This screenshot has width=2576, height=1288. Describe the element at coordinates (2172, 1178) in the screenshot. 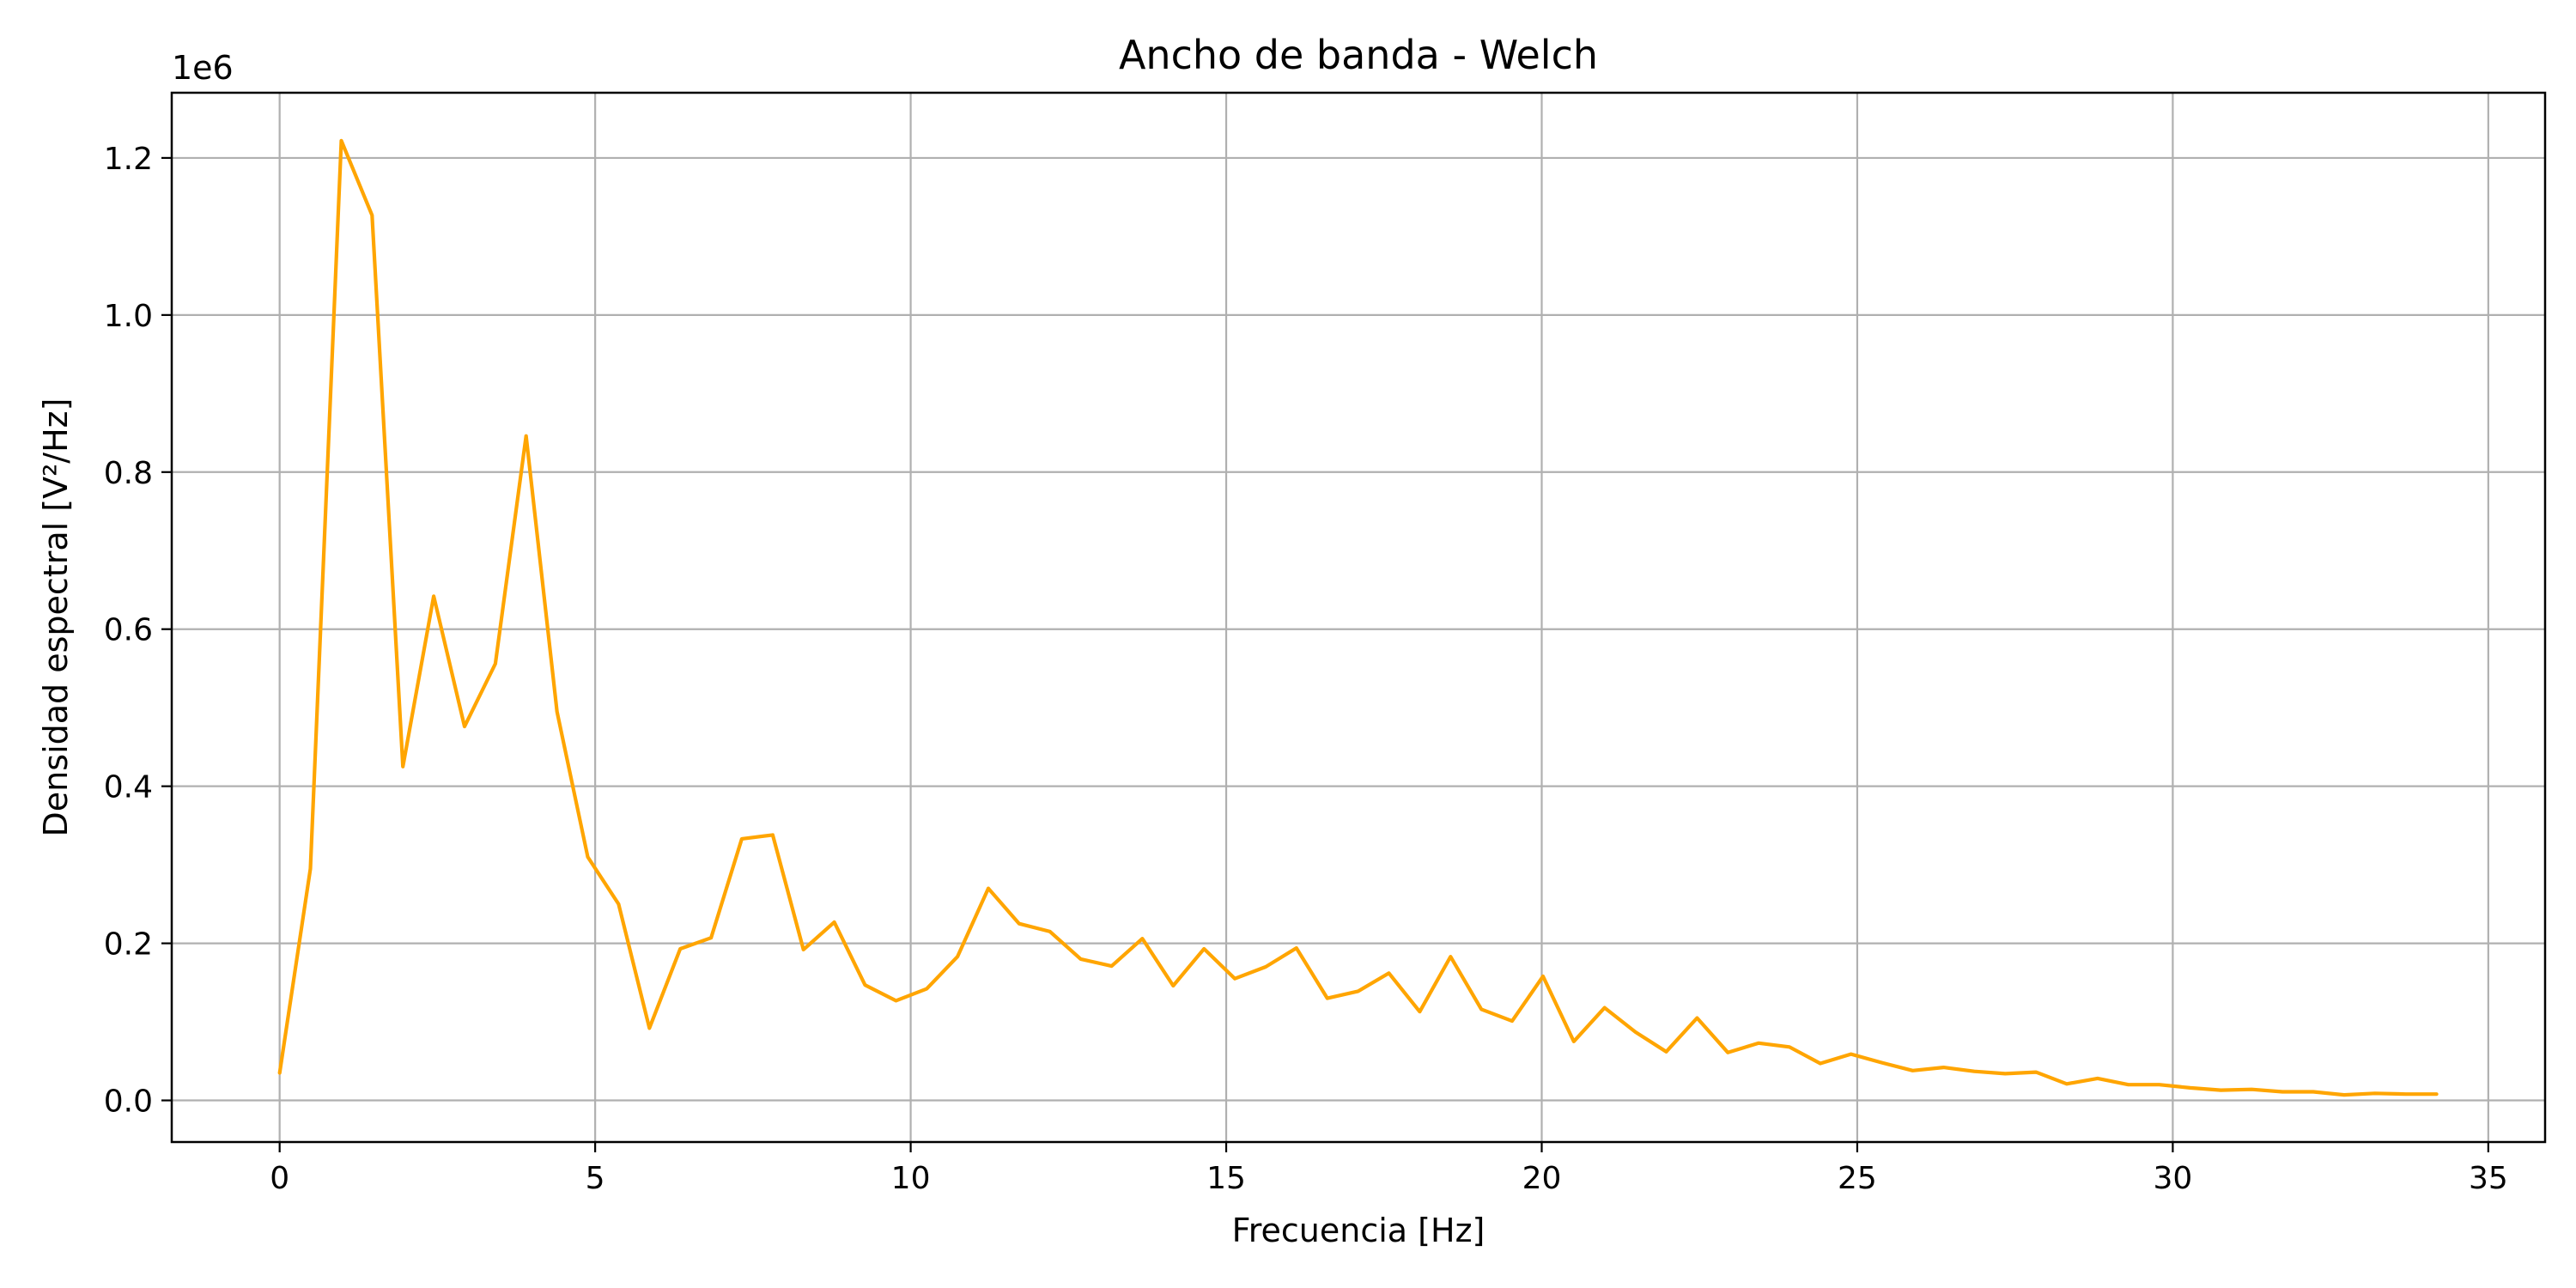

I see `x-tick-label: 30` at that location.